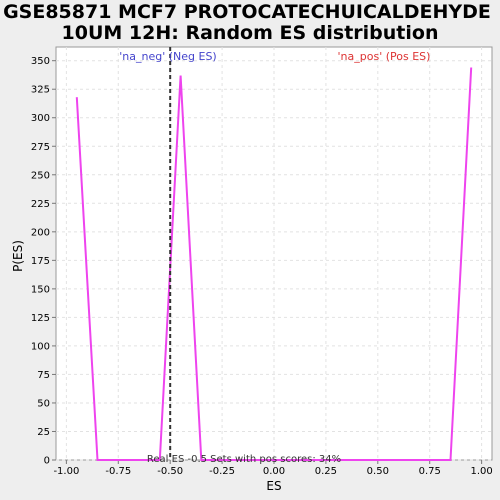 The height and width of the screenshot is (500, 500). Describe the element at coordinates (378, 471) in the screenshot. I see `x-tick-label: 0.50` at that location.